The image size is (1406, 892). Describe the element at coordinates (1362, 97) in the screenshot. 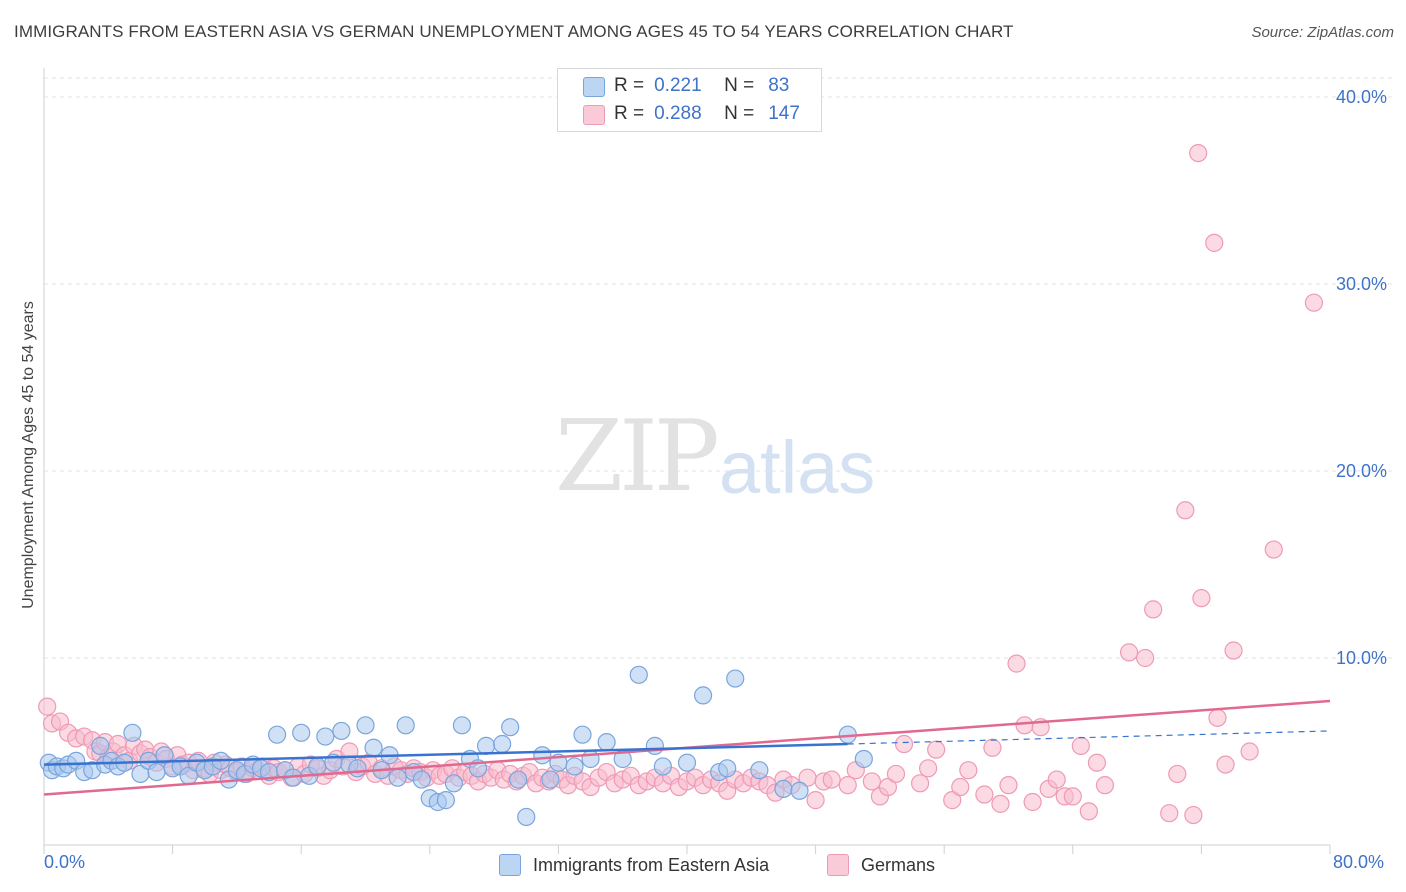

I see `y-tick-label: 40.0%` at that location.